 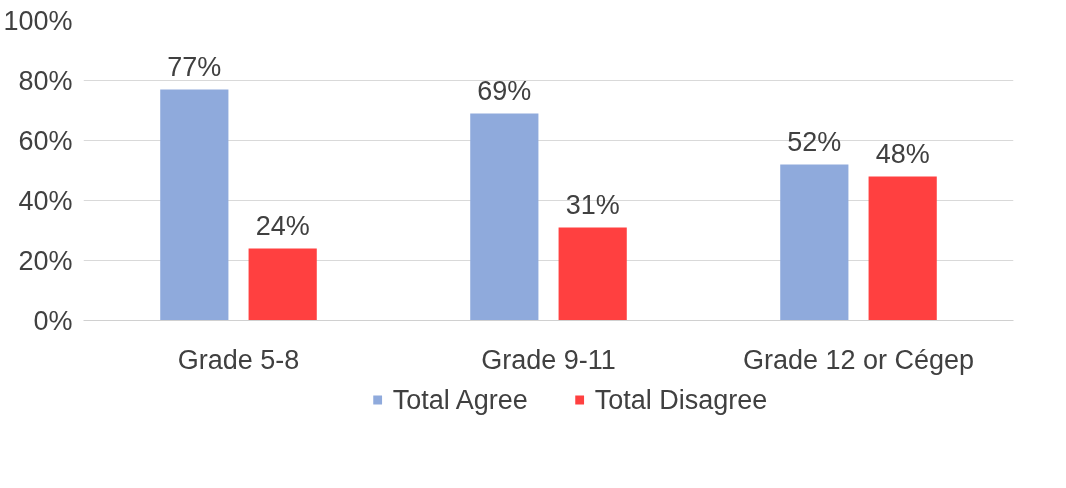 What do you see at coordinates (282, 225) in the screenshot?
I see `text: 24%` at bounding box center [282, 225].